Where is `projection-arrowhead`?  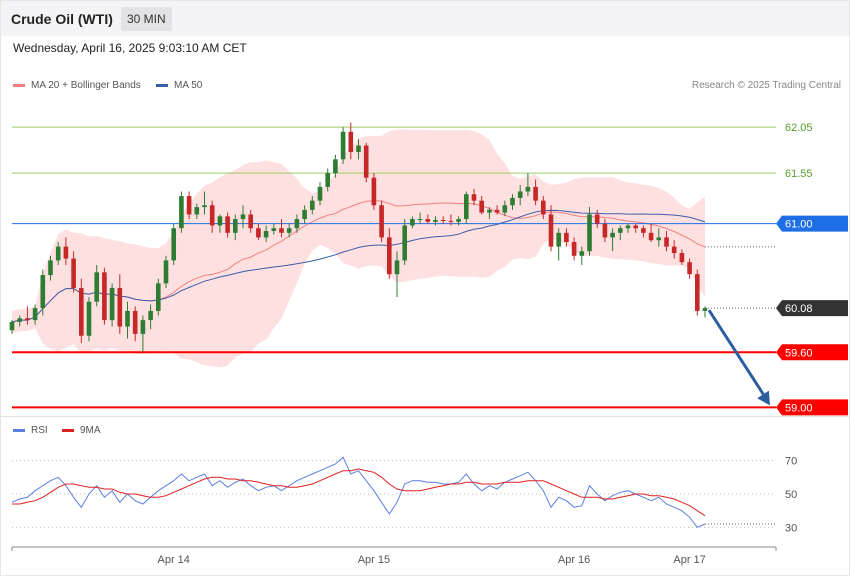
projection-arrowhead is located at coordinates (763, 398).